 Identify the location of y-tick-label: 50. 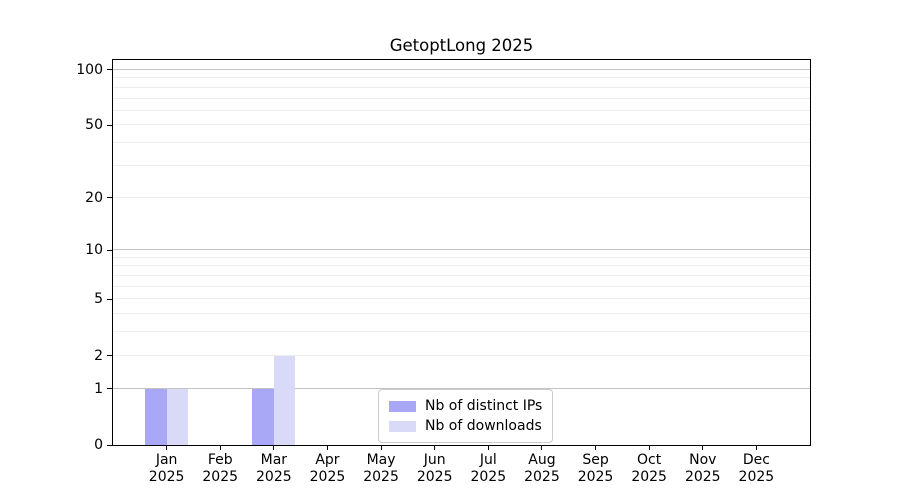
(94, 125).